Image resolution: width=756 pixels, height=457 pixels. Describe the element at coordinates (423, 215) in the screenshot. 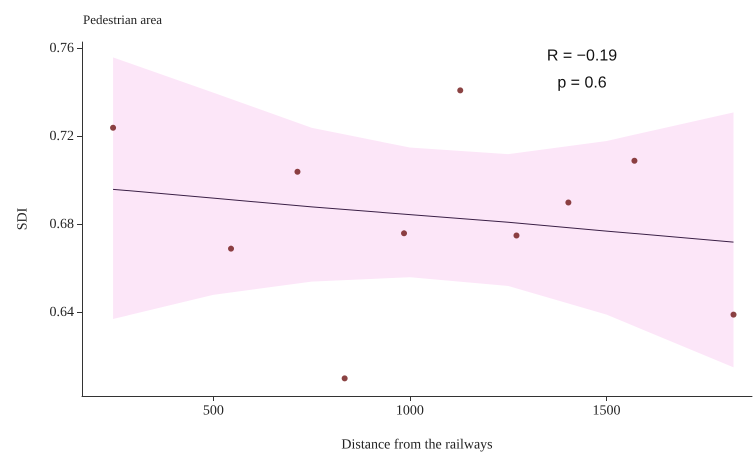

I see `line-series` at that location.